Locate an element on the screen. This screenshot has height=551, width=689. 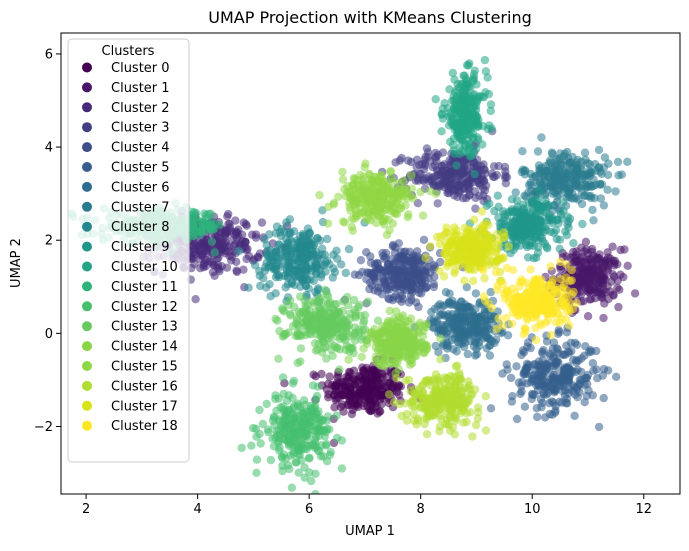
y-tick-label: 0 is located at coordinates (49, 334).